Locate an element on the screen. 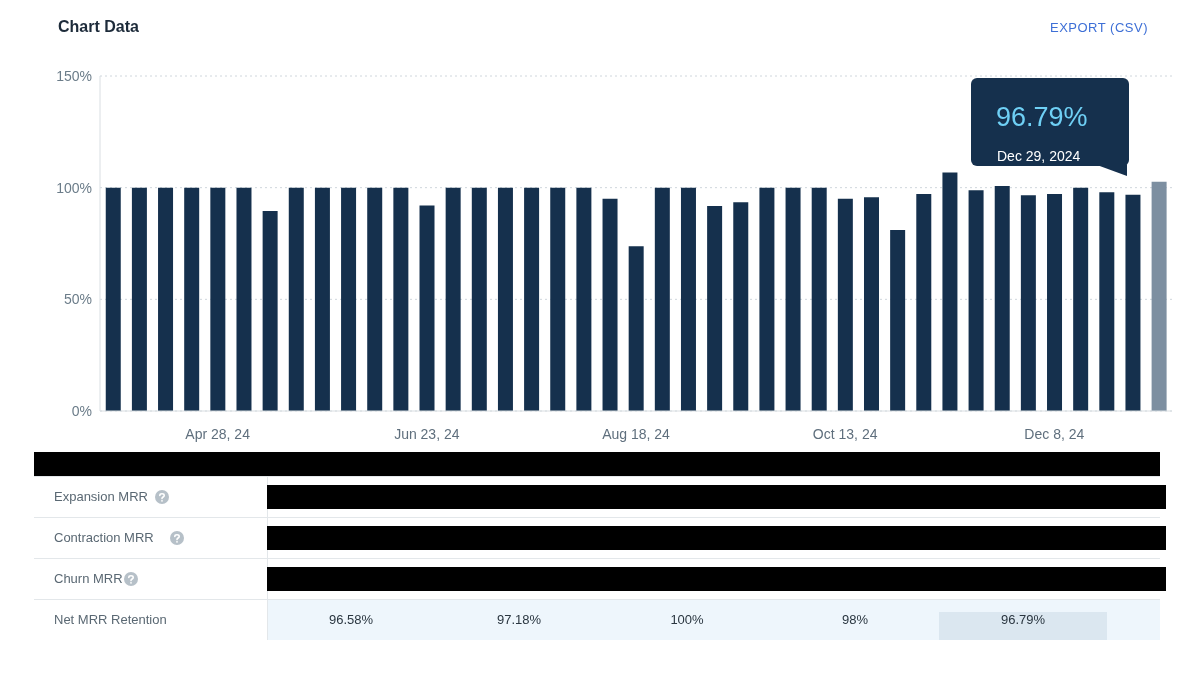 This screenshot has width=1200, height=675. text: Expansion MRR is located at coordinates (101, 496).